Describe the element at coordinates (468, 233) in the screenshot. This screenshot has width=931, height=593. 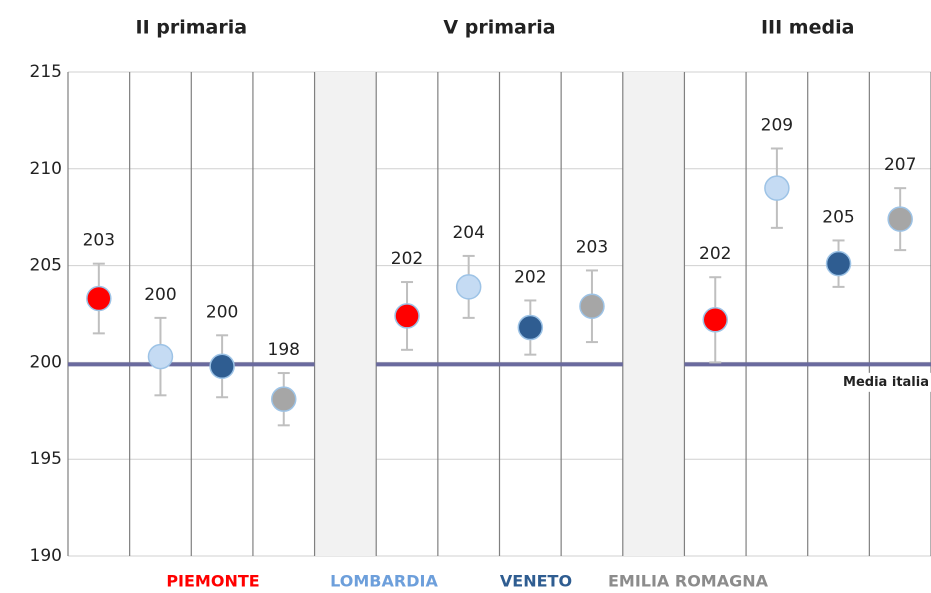
I see `value-label: 204` at that location.